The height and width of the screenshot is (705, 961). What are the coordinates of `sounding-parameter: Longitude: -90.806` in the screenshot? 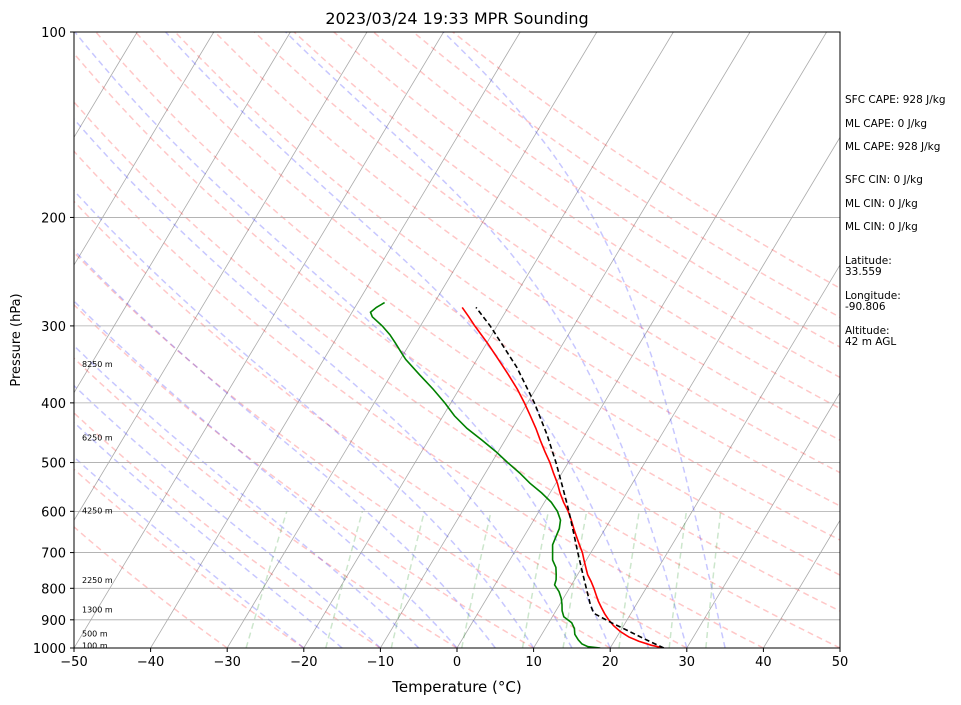 It's located at (873, 301).